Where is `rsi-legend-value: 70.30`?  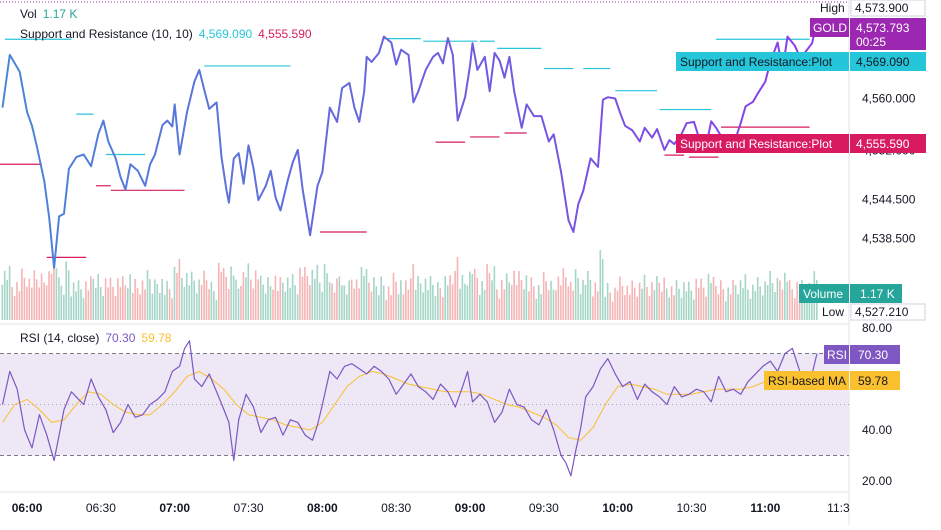
rsi-legend-value: 70.30 is located at coordinates (120, 338).